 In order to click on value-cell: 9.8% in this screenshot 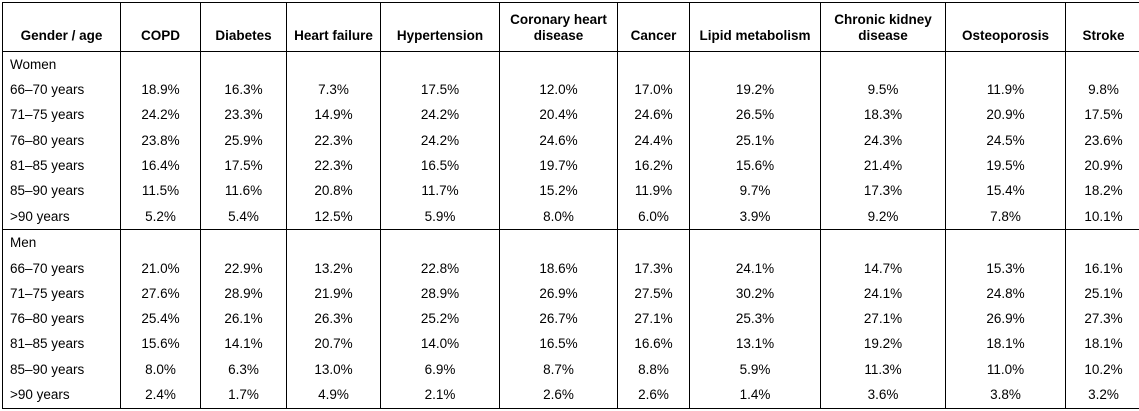, I will do `click(1102, 90)`.